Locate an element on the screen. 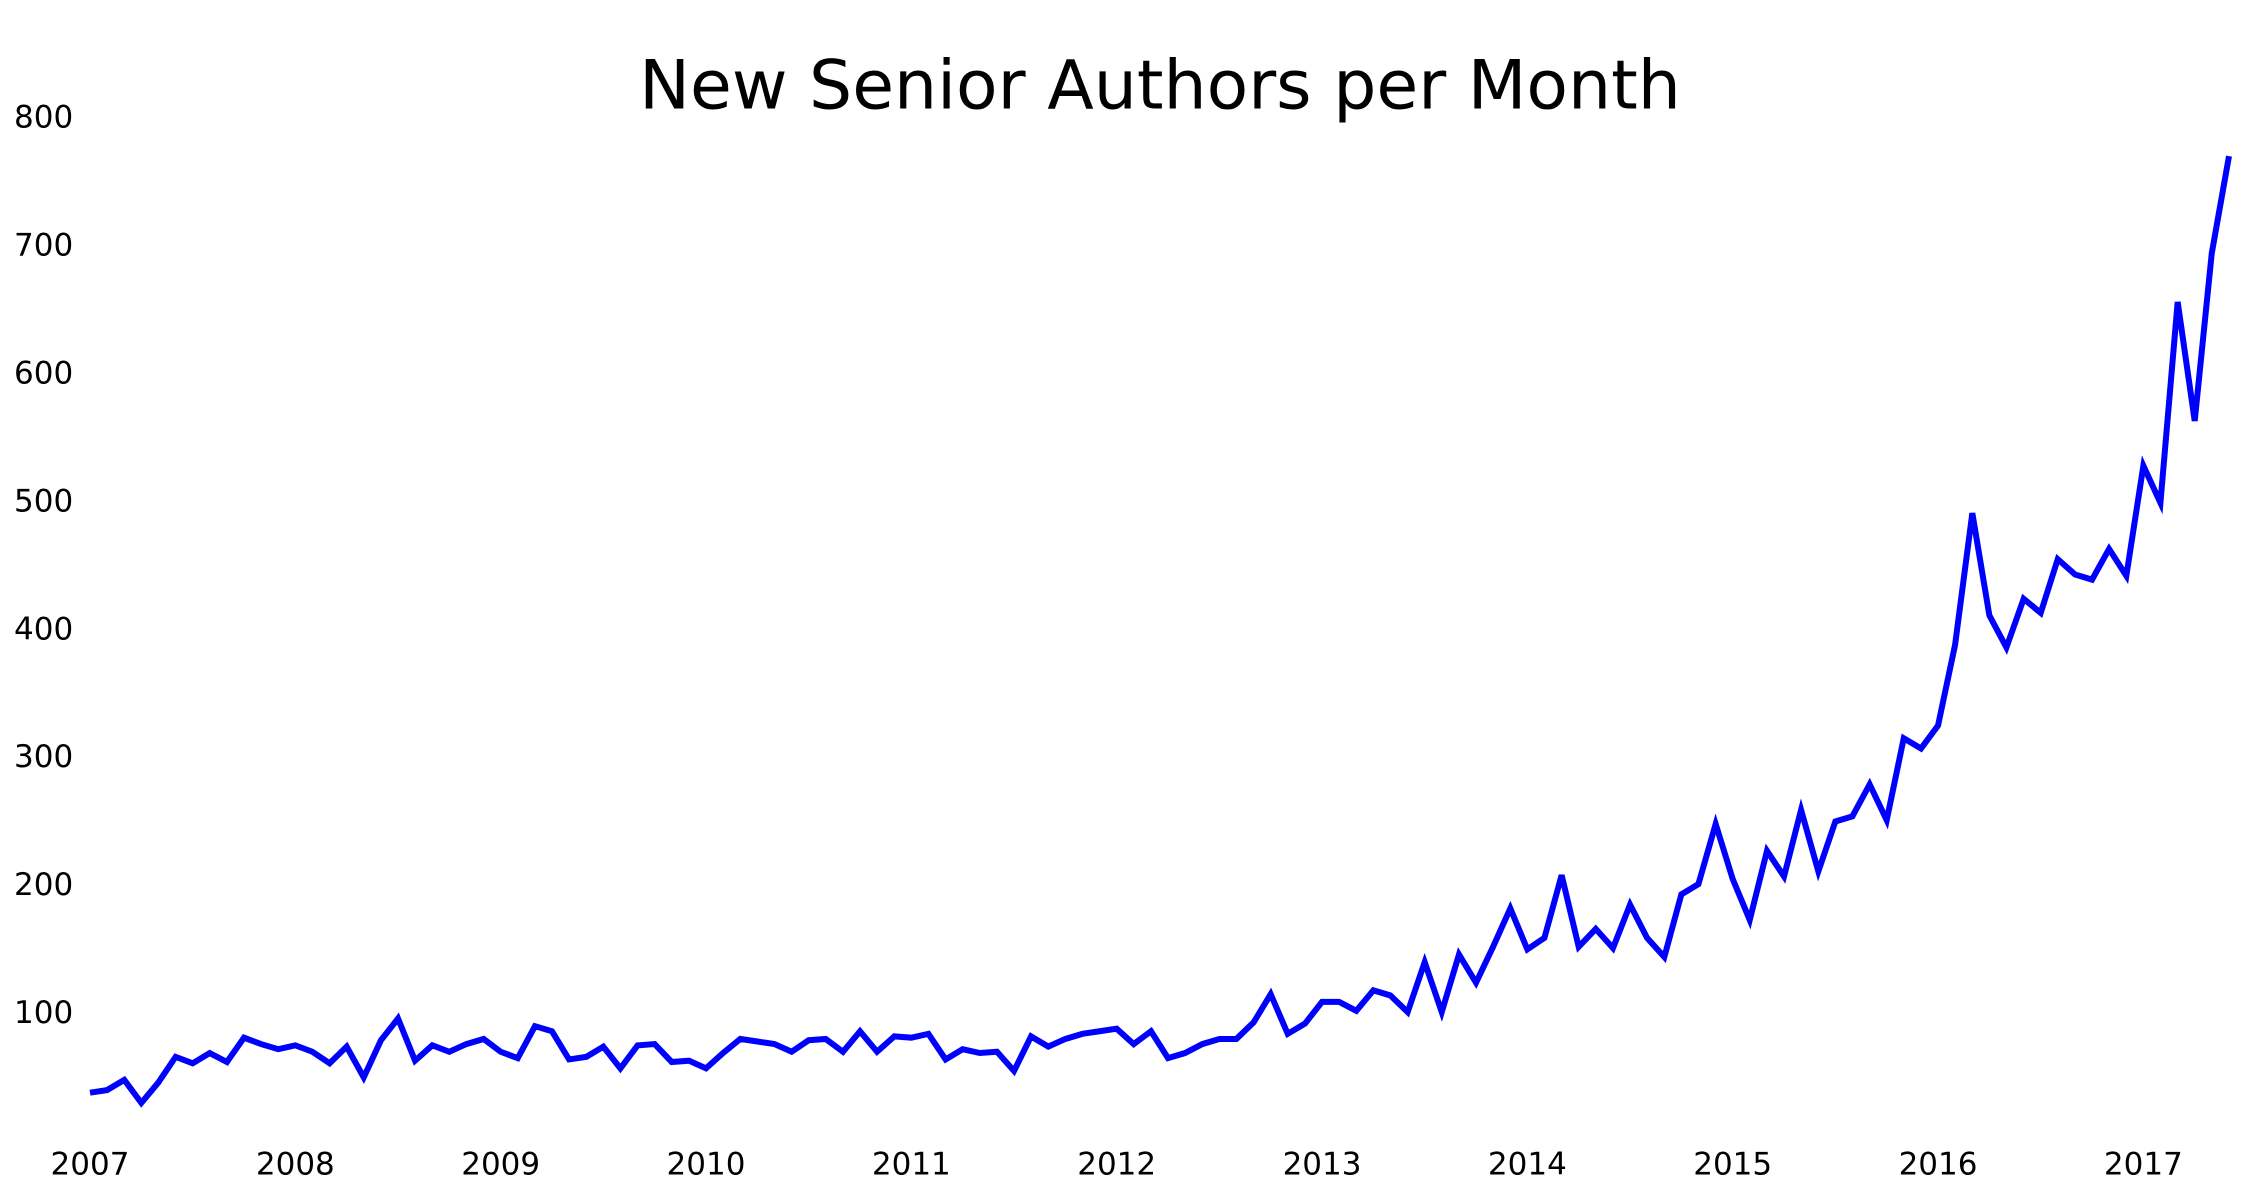 The image size is (2262, 1204). x-tick-label: 2016 is located at coordinates (1938, 1165).